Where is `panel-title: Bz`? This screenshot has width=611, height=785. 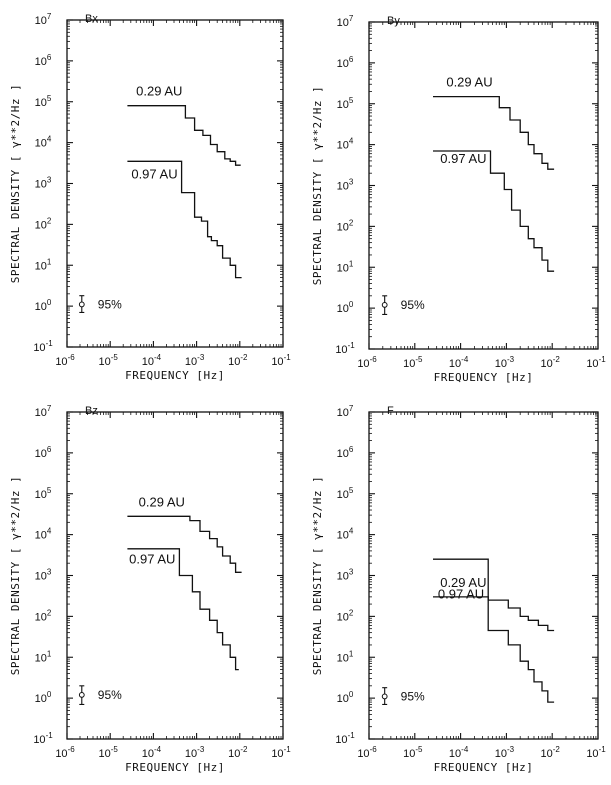 panel-title: Bz is located at coordinates (91, 411).